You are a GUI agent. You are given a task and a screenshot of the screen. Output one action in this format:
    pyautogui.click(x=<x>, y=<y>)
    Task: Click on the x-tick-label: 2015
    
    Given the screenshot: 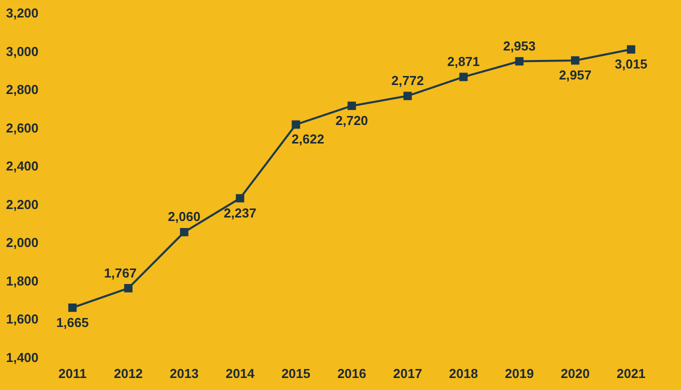 What is the action you would take?
    pyautogui.click(x=295, y=373)
    